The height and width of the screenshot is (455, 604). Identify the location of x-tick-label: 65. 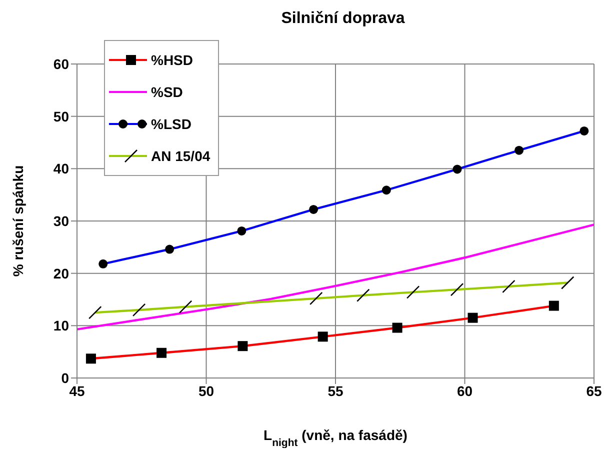
(594, 390).